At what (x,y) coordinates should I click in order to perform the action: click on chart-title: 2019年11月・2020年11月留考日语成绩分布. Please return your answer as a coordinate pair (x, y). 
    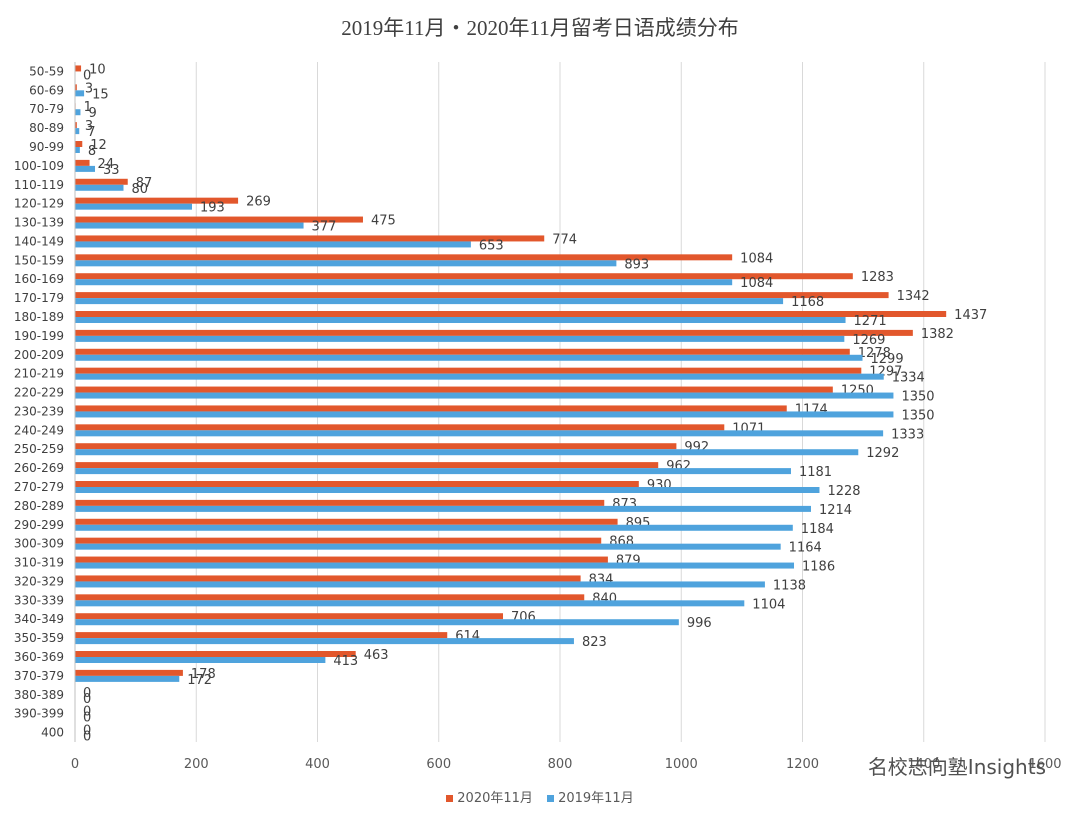
    Looking at the image, I should click on (540, 28).